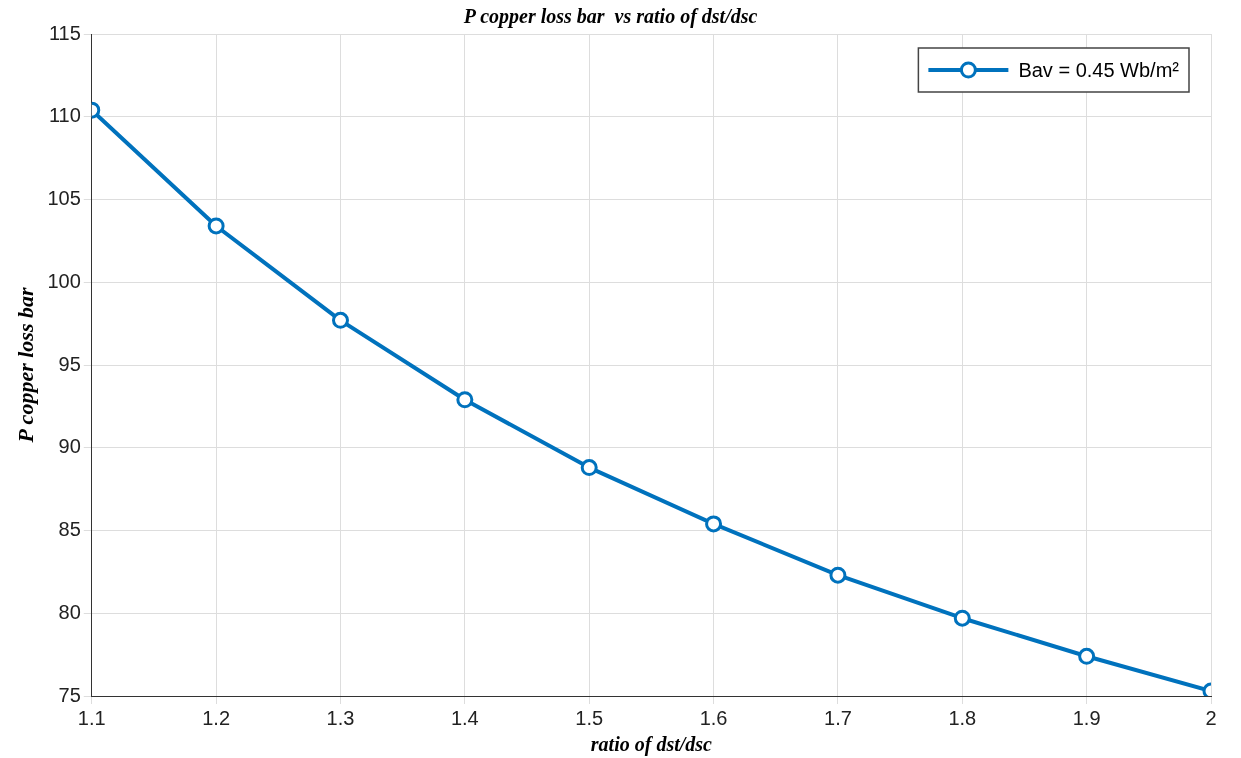 This screenshot has width=1241, height=758. Describe the element at coordinates (91, 717) in the screenshot. I see `x-tick-label: 1.1` at that location.